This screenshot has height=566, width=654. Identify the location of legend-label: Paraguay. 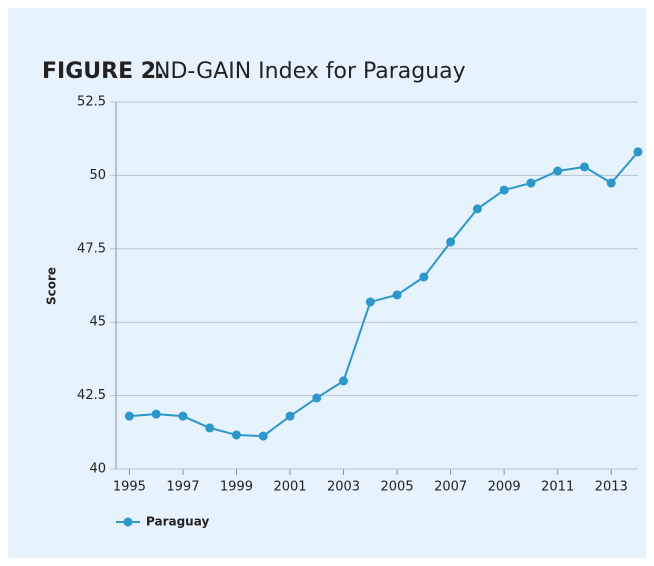
(177, 522).